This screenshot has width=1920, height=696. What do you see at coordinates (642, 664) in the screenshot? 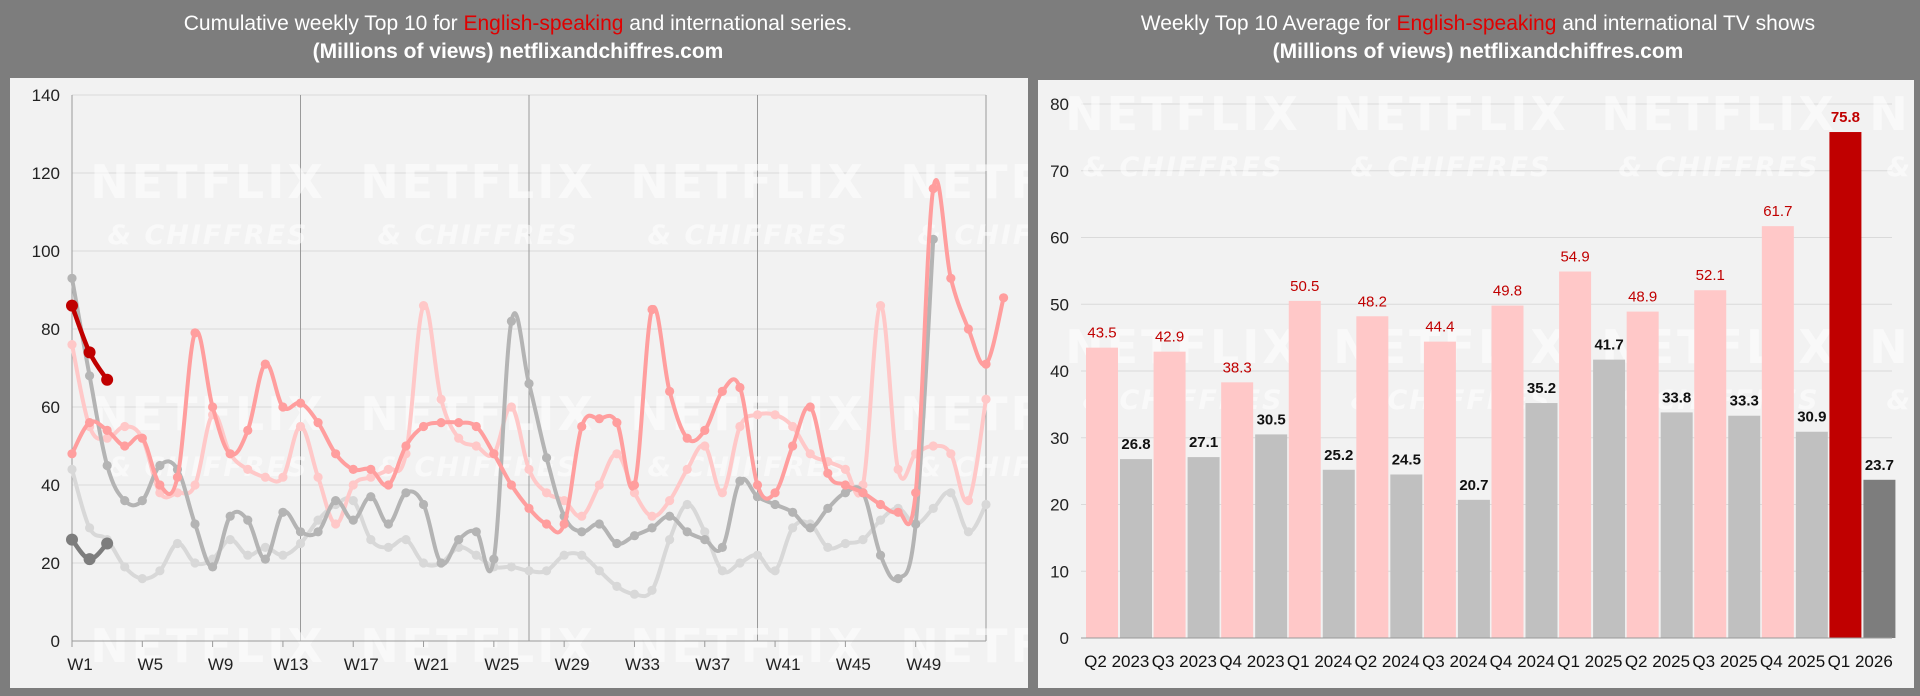
I see `x-tick-label: W33` at bounding box center [642, 664].